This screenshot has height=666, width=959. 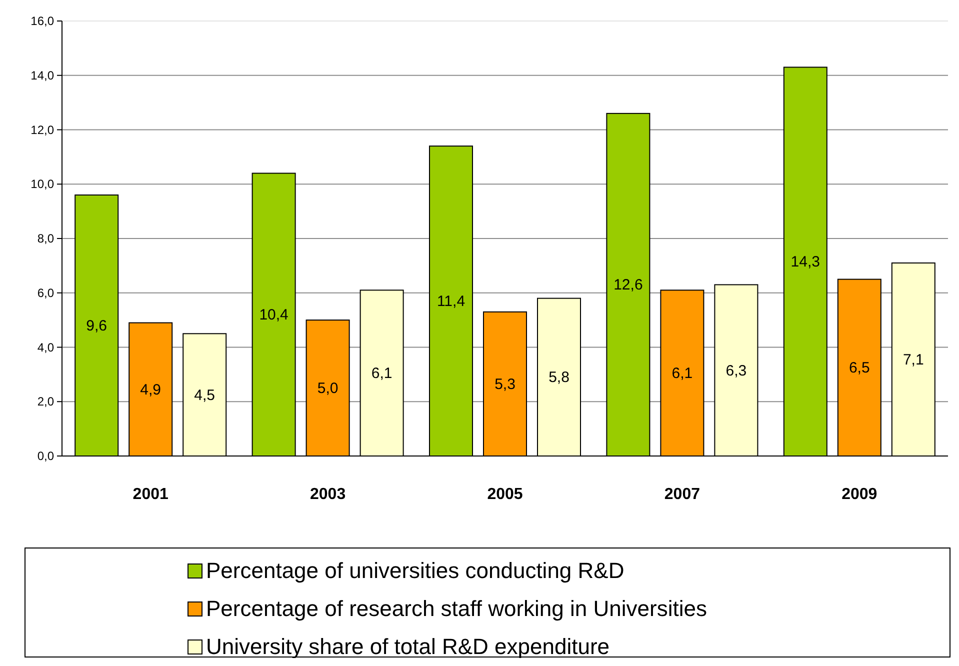 What do you see at coordinates (273, 315) in the screenshot?
I see `data-label: 10,4` at bounding box center [273, 315].